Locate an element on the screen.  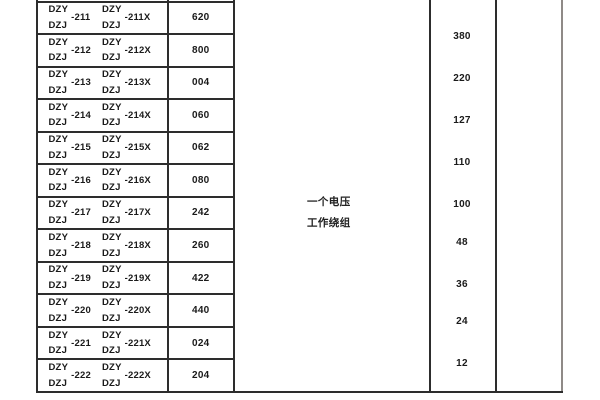
table-row: DZY DZJ -215 DZY DZJ -215X 062 is located at coordinates (135, 148).